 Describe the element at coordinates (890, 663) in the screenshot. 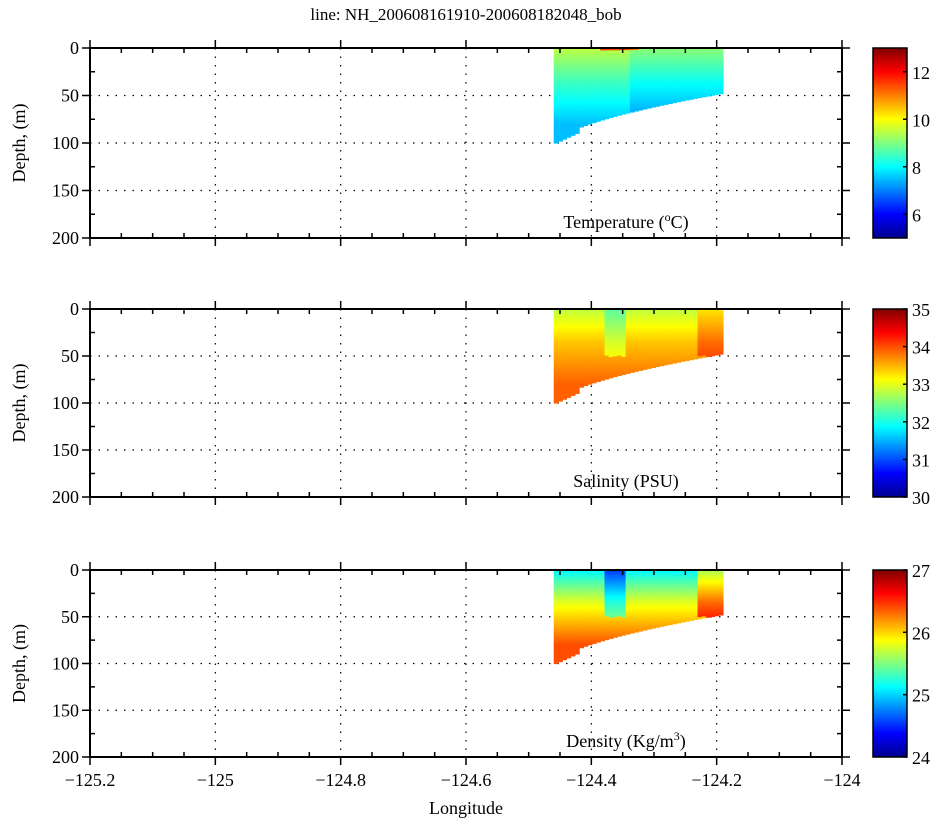

I see `colorbar-gradient` at that location.